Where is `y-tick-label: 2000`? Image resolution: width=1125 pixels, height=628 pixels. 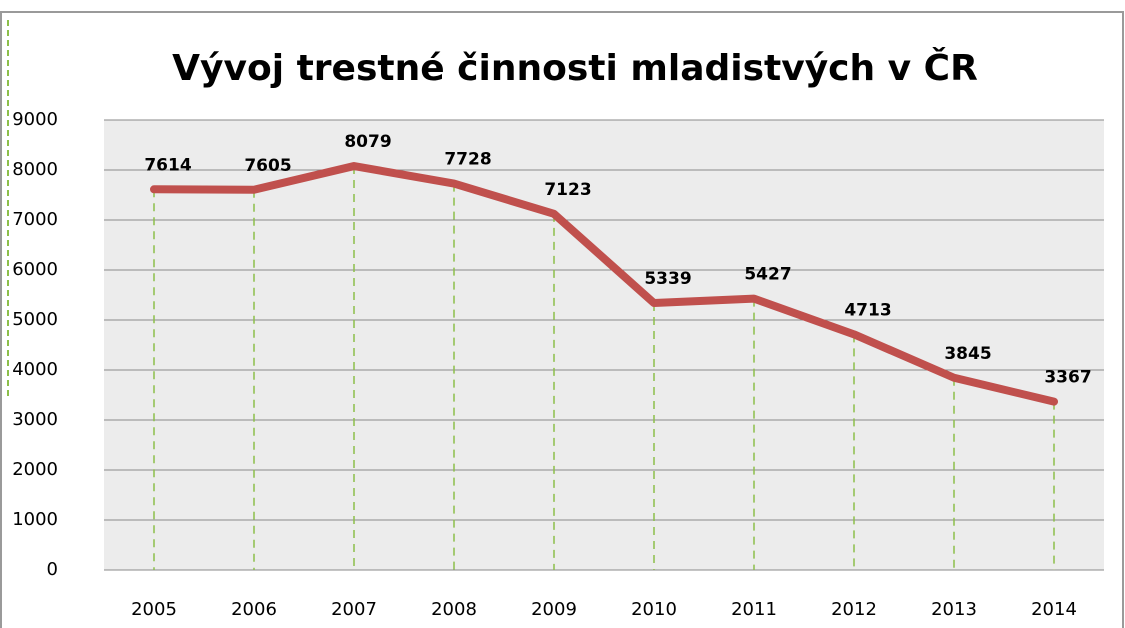
y-tick-label: 2000 is located at coordinates (35, 469).